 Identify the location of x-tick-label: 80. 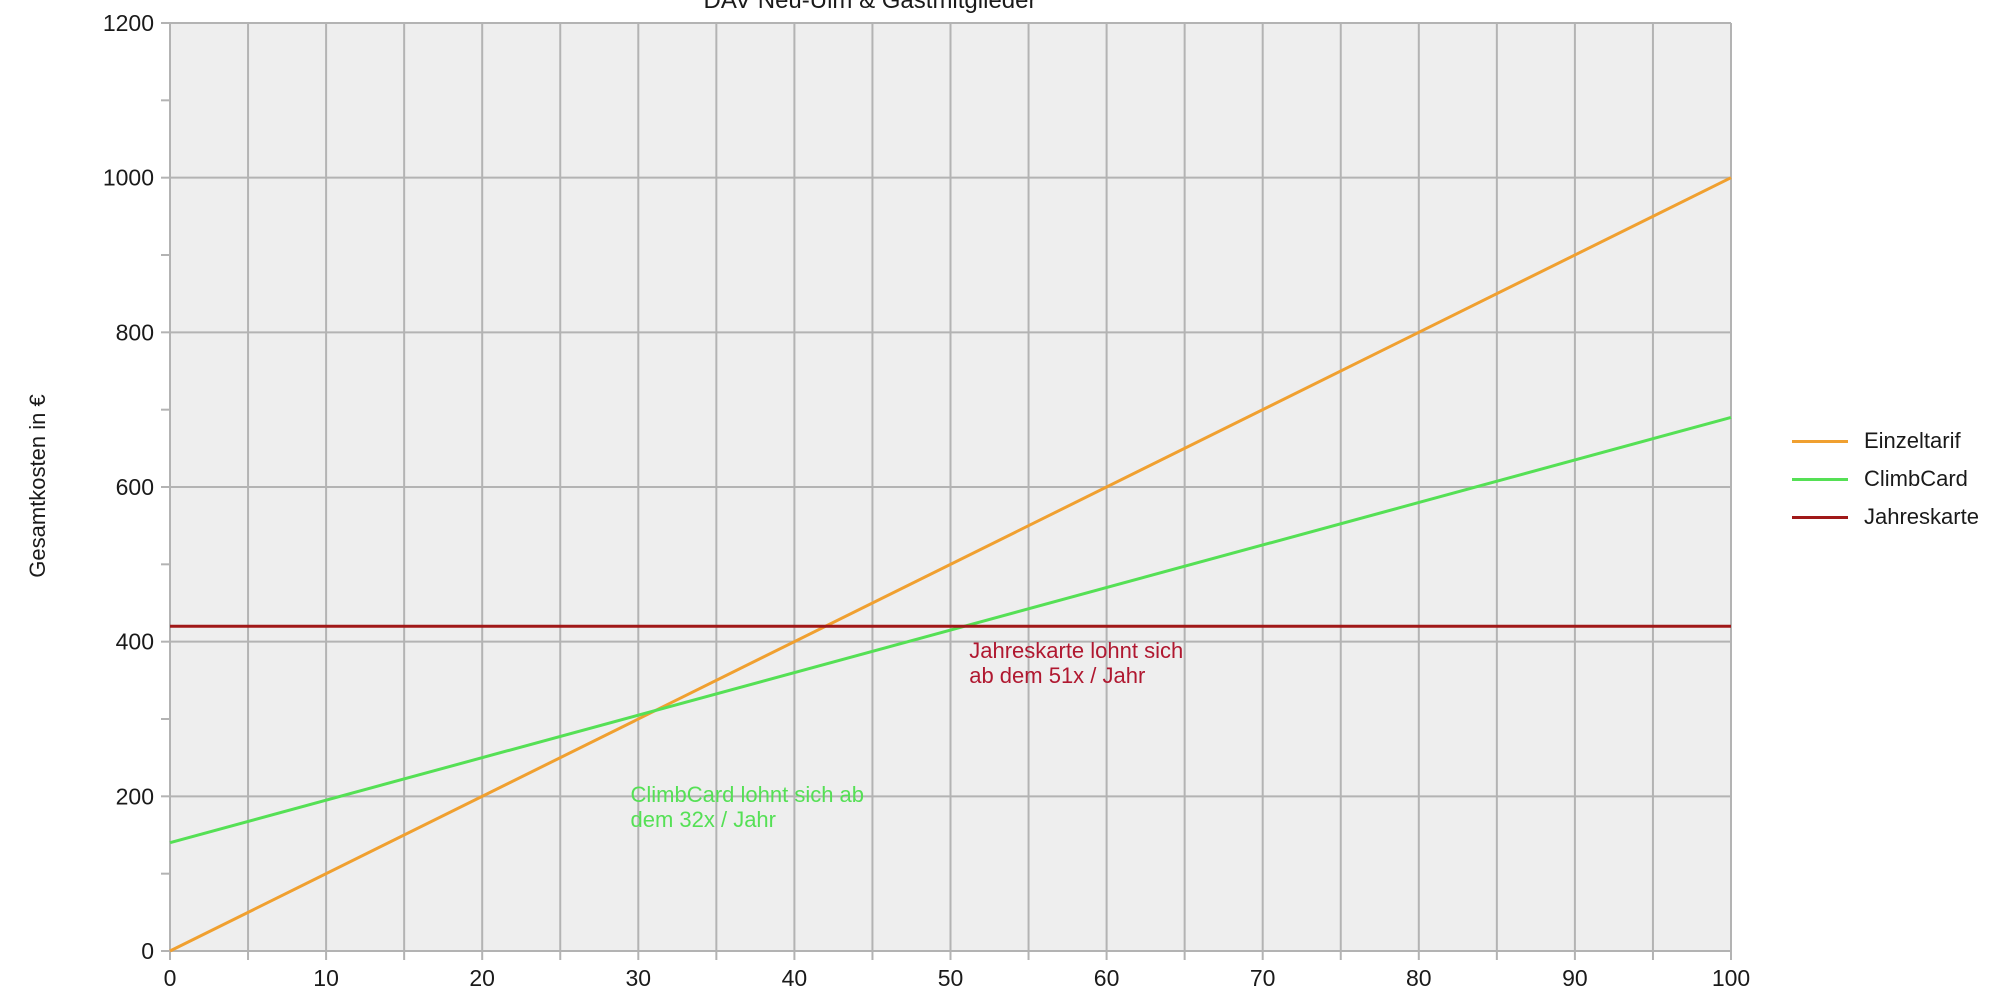
(1419, 978).